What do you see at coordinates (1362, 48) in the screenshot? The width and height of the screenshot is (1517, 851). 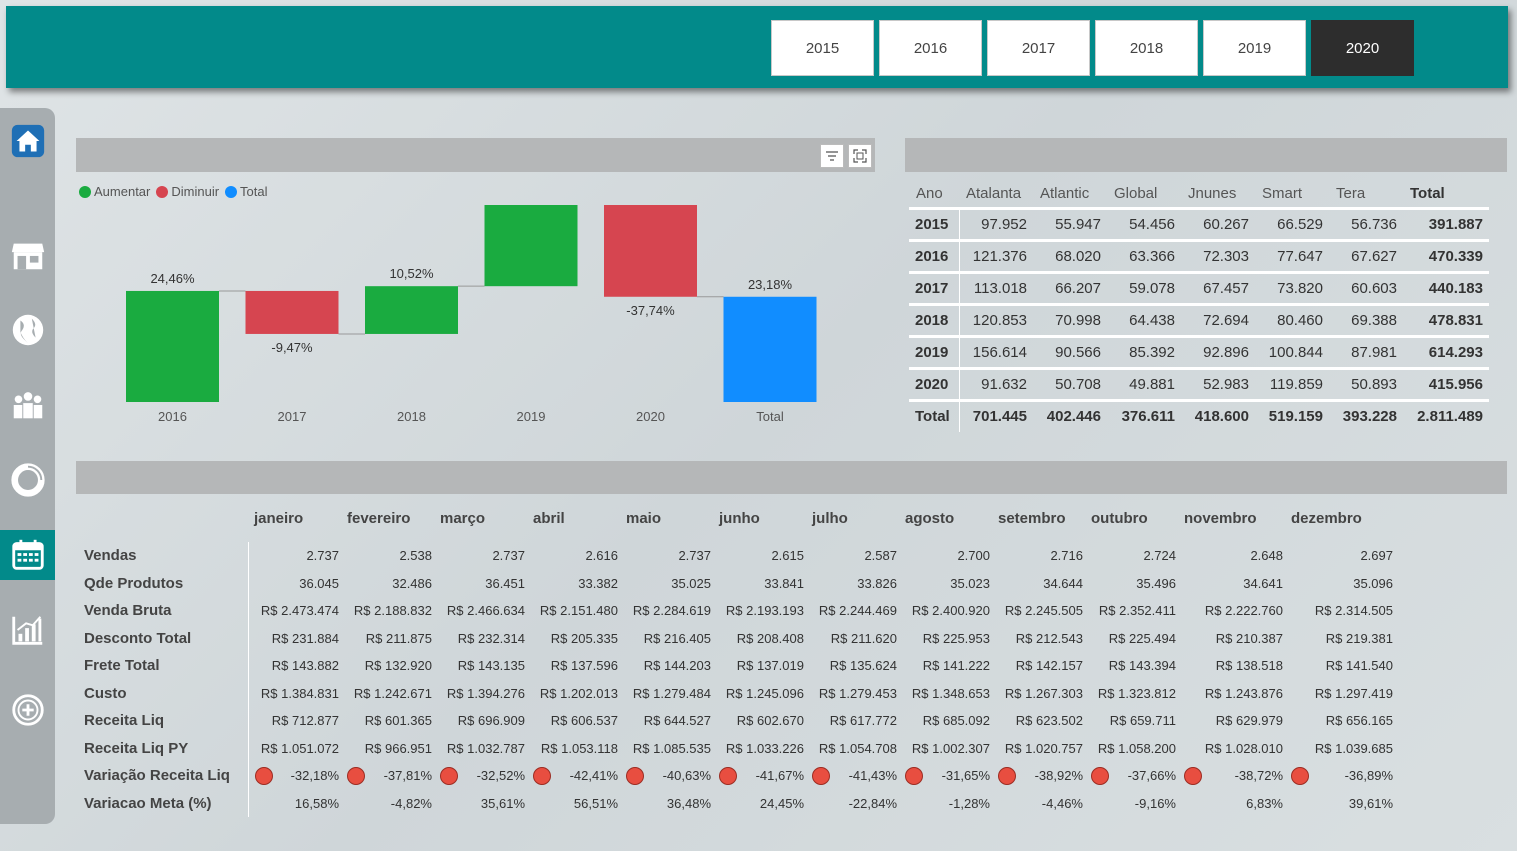 I see `year-button-2020: 2020` at bounding box center [1362, 48].